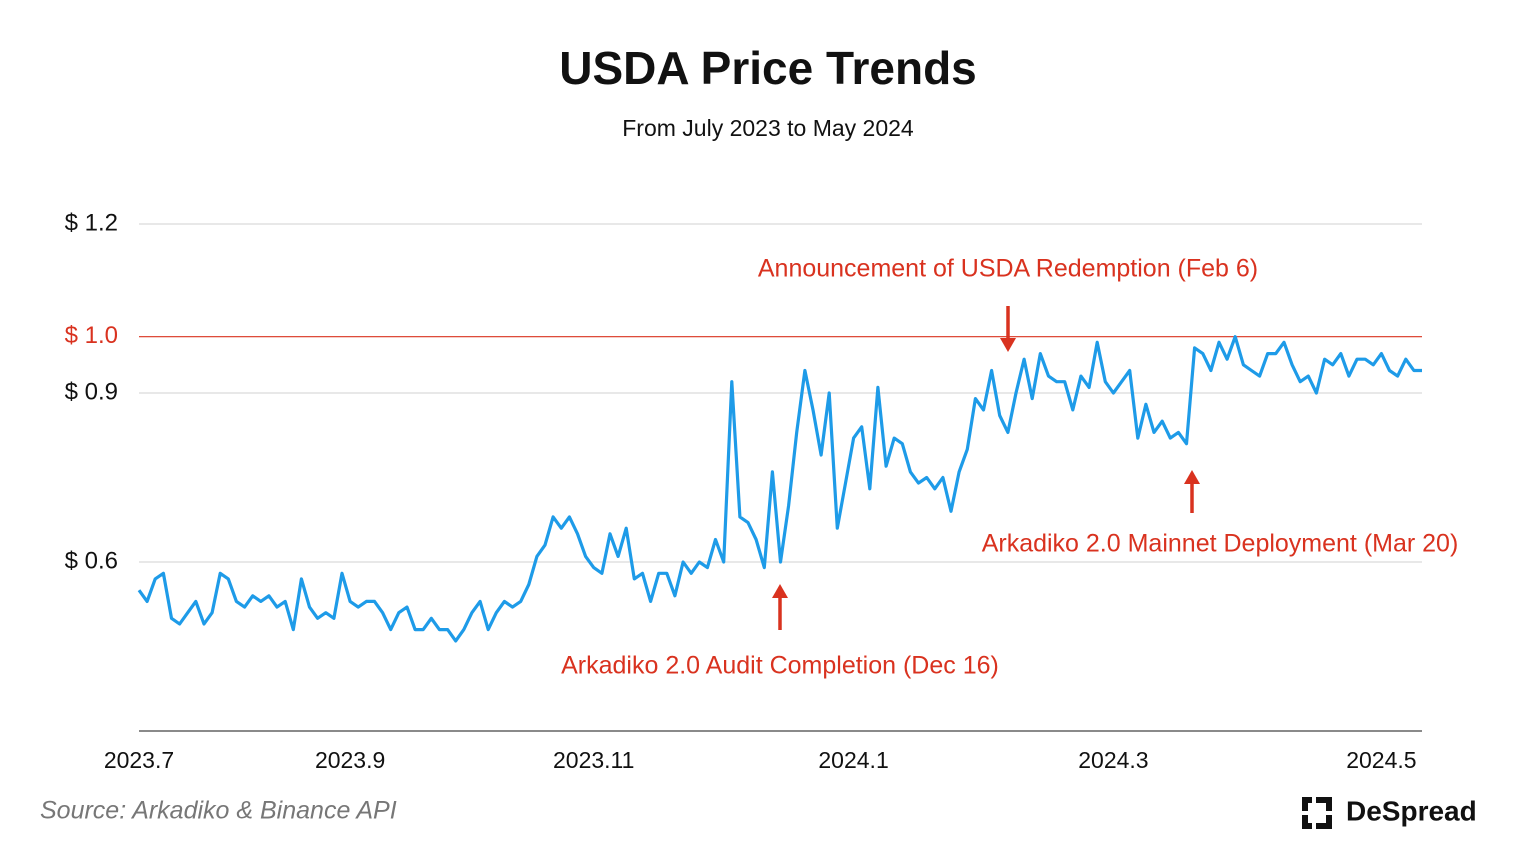  I want to click on chart-subtitle: From July 2023 to May 2024, so click(768, 128).